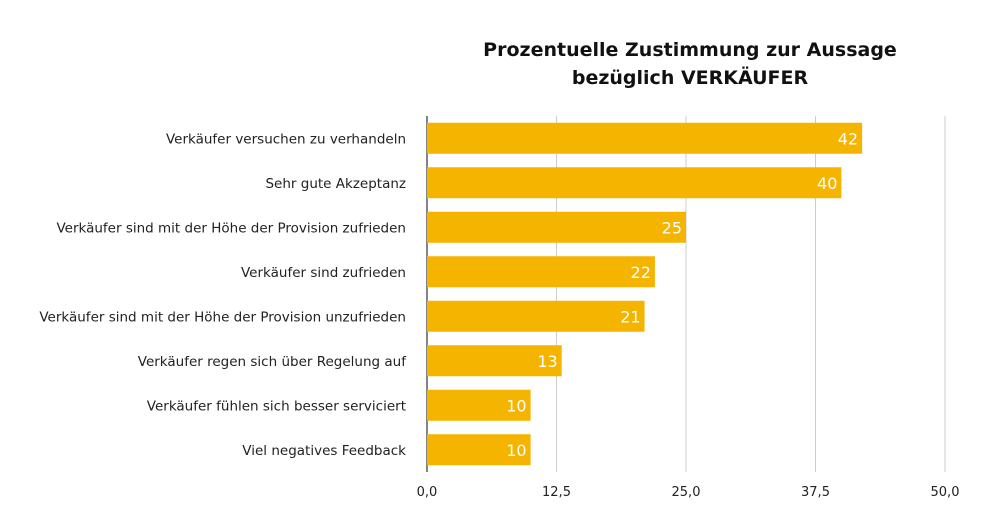 This screenshot has width=1000, height=528. What do you see at coordinates (690, 78) in the screenshot?
I see `chart-title-line-2: bezüglich VERKÄUFER` at bounding box center [690, 78].